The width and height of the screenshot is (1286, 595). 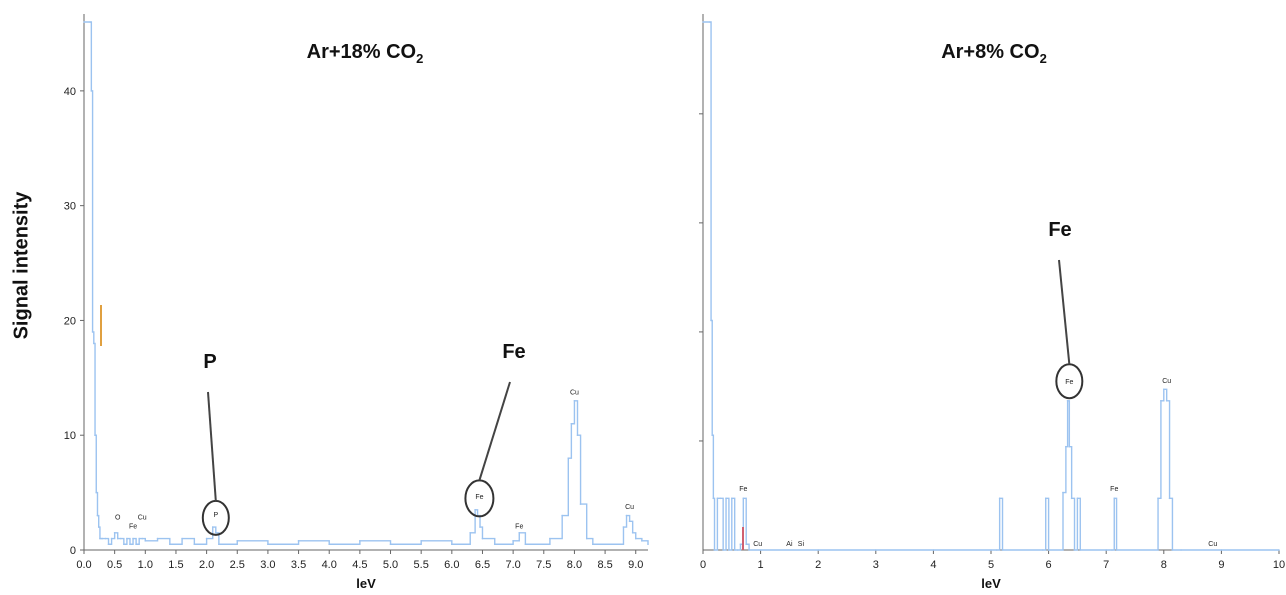 What do you see at coordinates (362, 52) in the screenshot?
I see `chart-title-text: Ar+18% CO` at bounding box center [362, 52].